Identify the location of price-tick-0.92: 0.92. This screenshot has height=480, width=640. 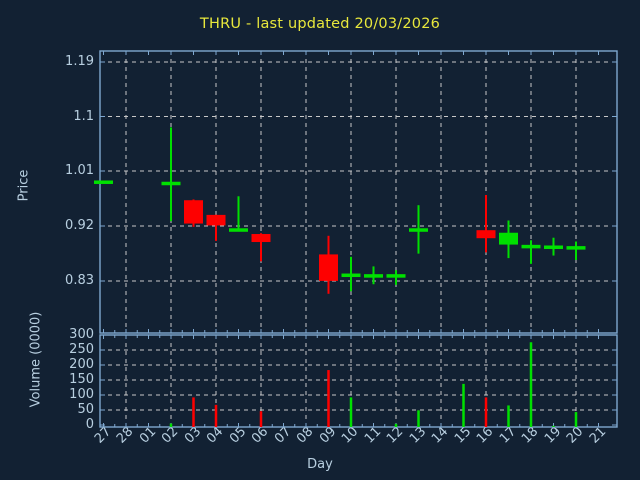
(79, 225).